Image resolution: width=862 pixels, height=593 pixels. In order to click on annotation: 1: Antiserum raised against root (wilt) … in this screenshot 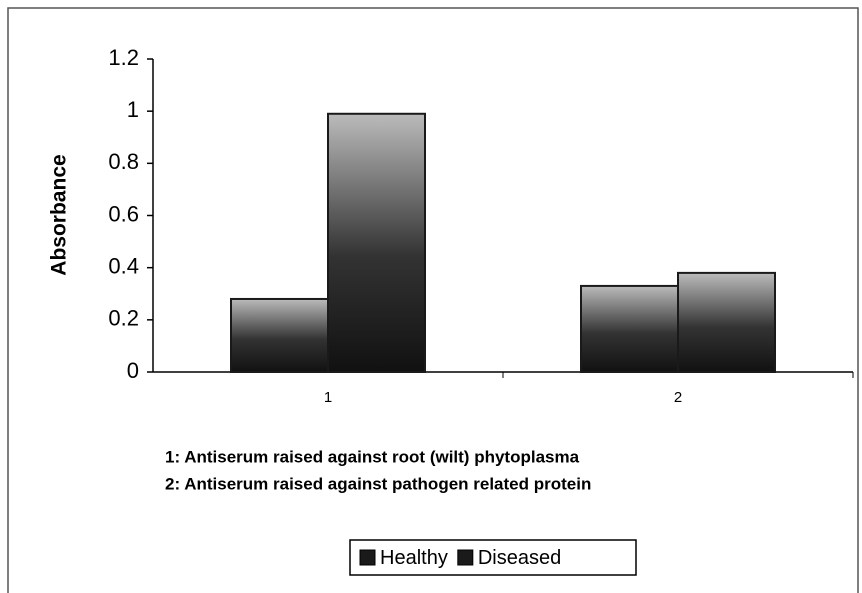, I will do `click(372, 456)`.